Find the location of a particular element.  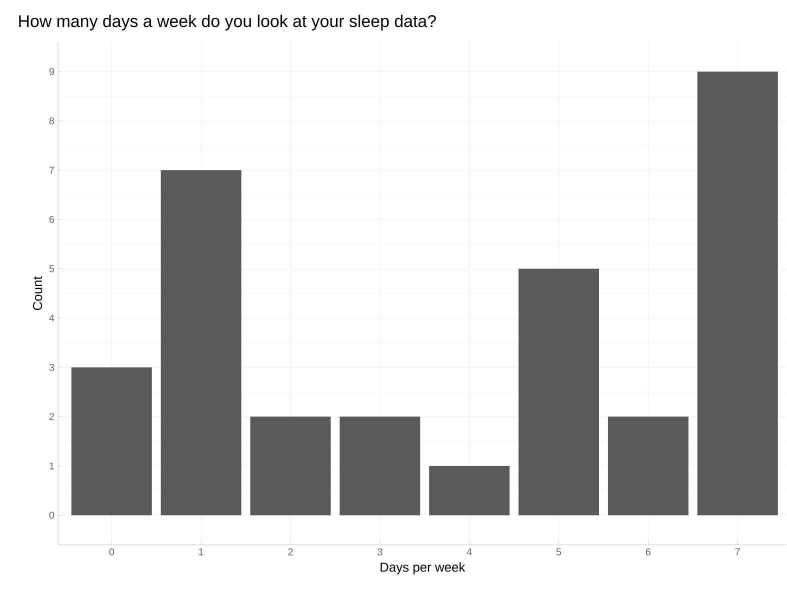

x-tick-label: 1 is located at coordinates (201, 552).